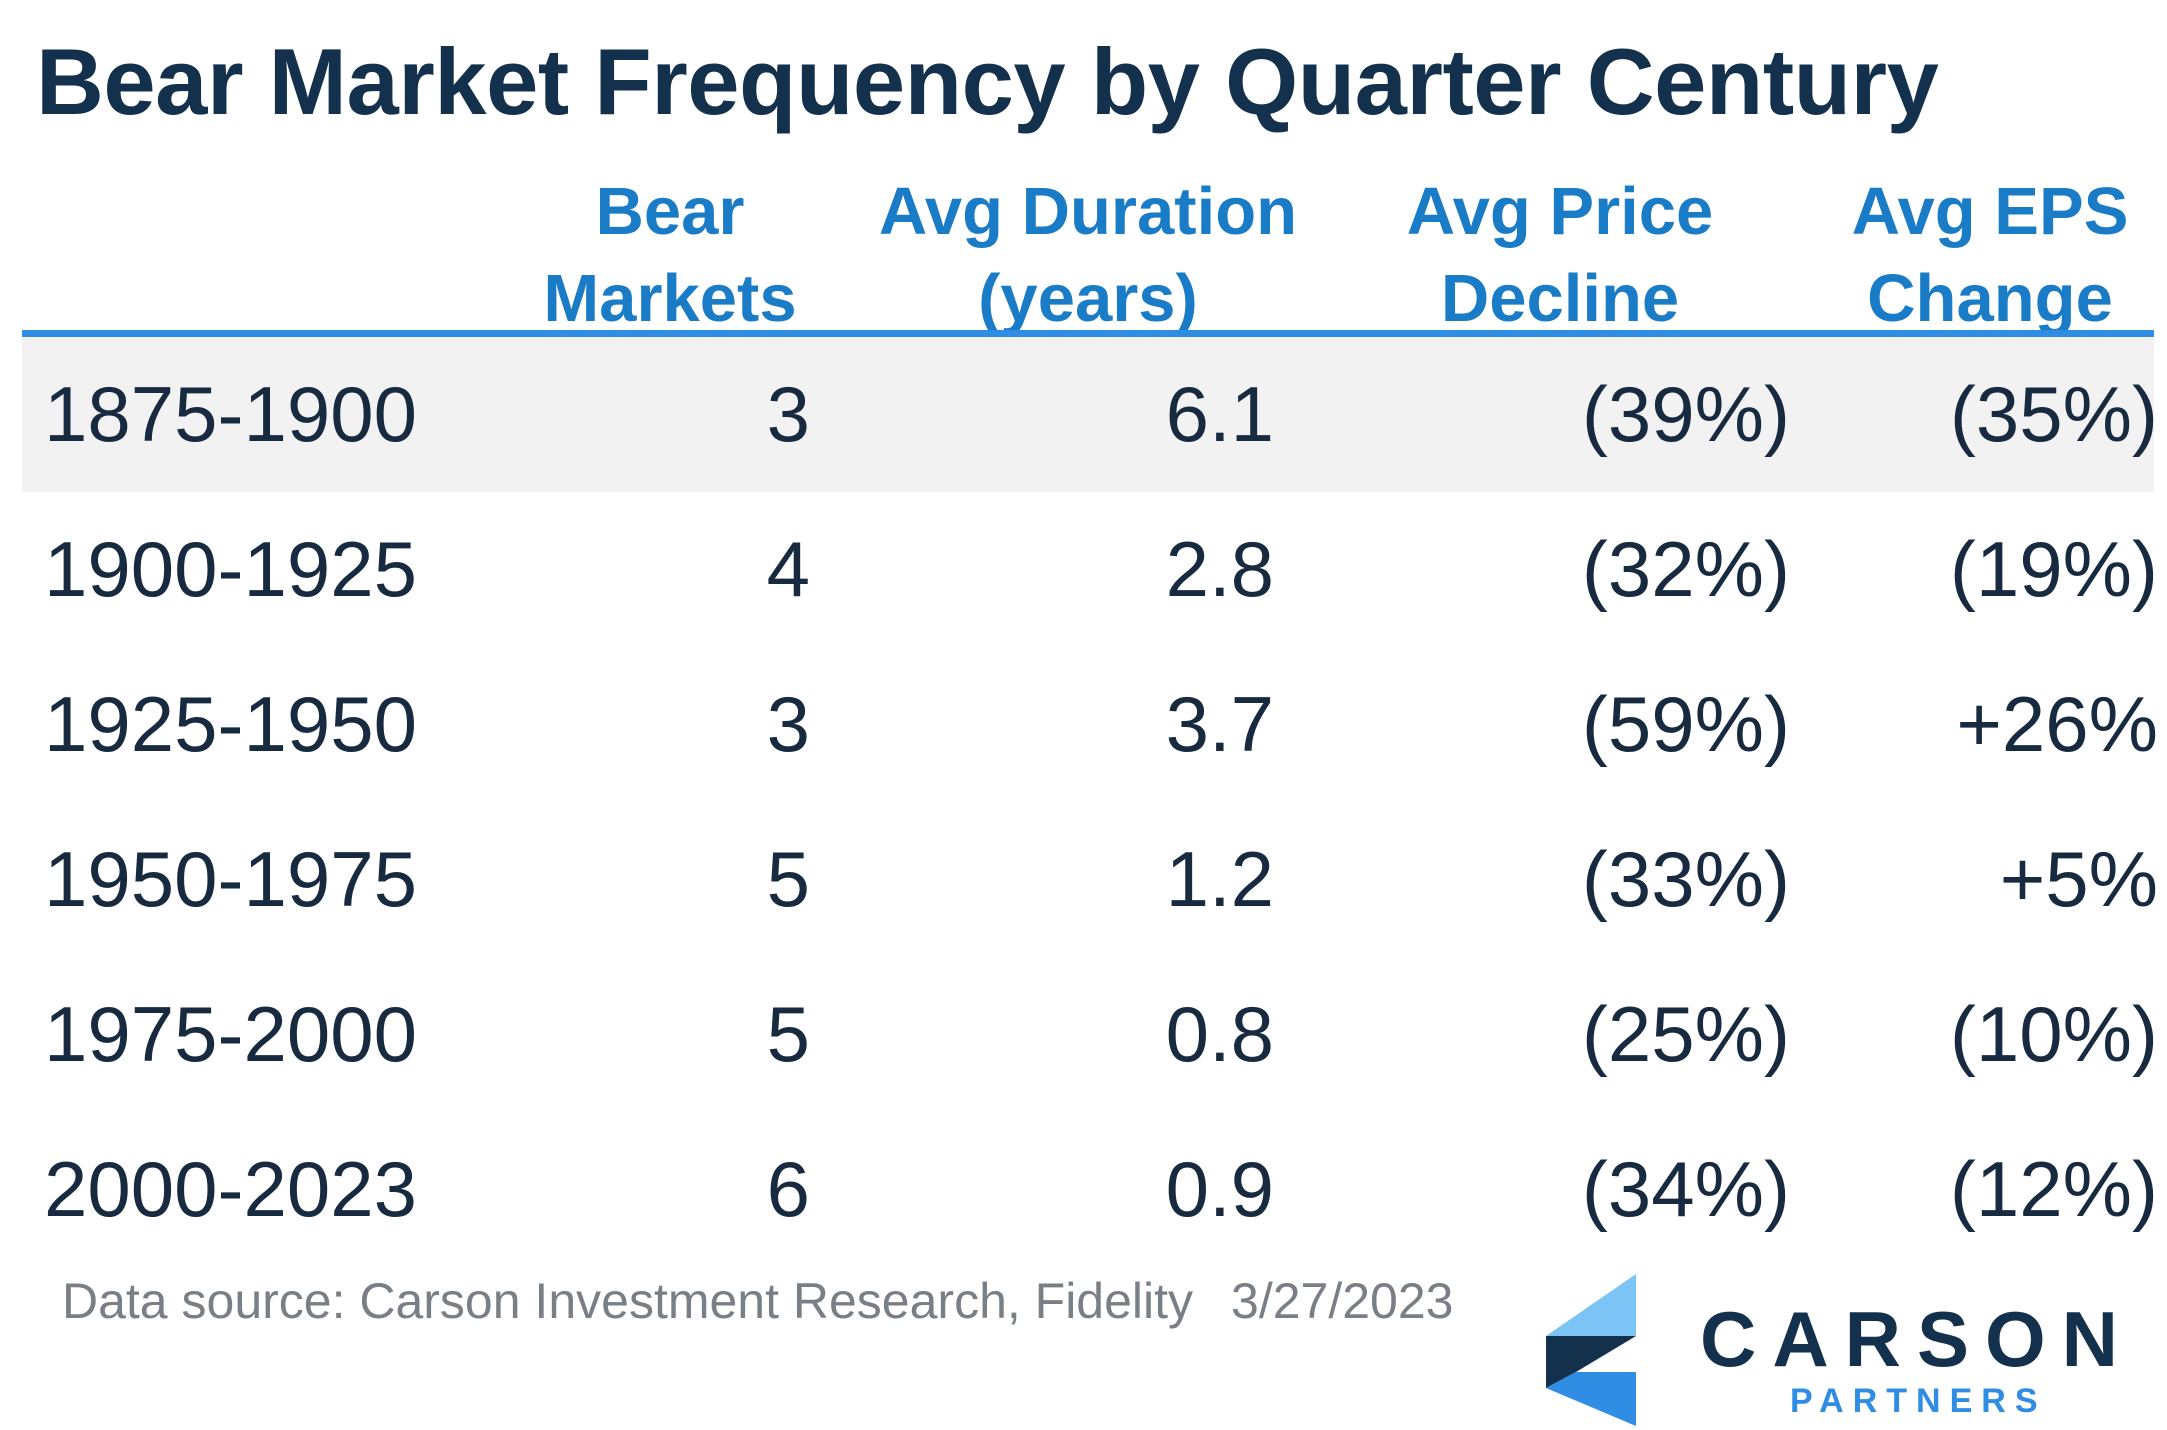 The height and width of the screenshot is (1430, 2167). Describe the element at coordinates (1088, 298) in the screenshot. I see `header-avg-duration-line2: (years)` at that location.